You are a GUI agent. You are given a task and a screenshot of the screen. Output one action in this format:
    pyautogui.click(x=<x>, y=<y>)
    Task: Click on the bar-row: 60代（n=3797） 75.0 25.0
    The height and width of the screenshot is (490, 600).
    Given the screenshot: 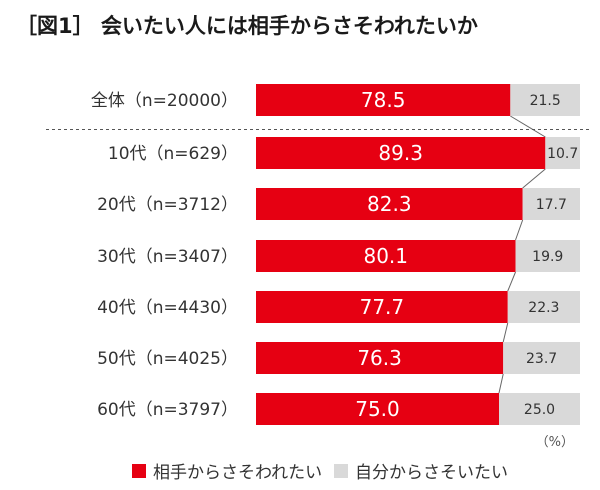 What is the action you would take?
    pyautogui.click(x=338, y=409)
    